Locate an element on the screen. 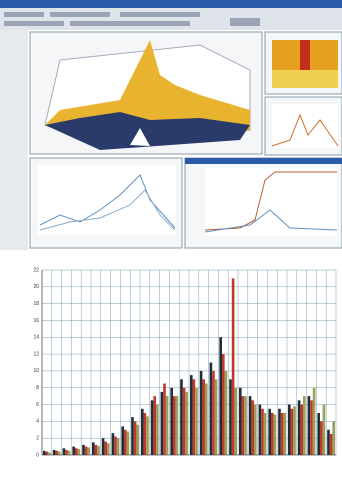 This screenshot has height=487, width=342. y-tick-label: 18 is located at coordinates (36, 304).